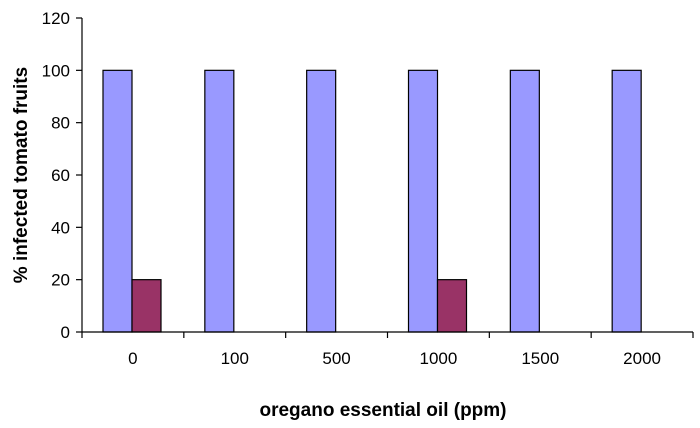 The width and height of the screenshot is (700, 428). I want to click on y-tick-label: 20, so click(60, 280).